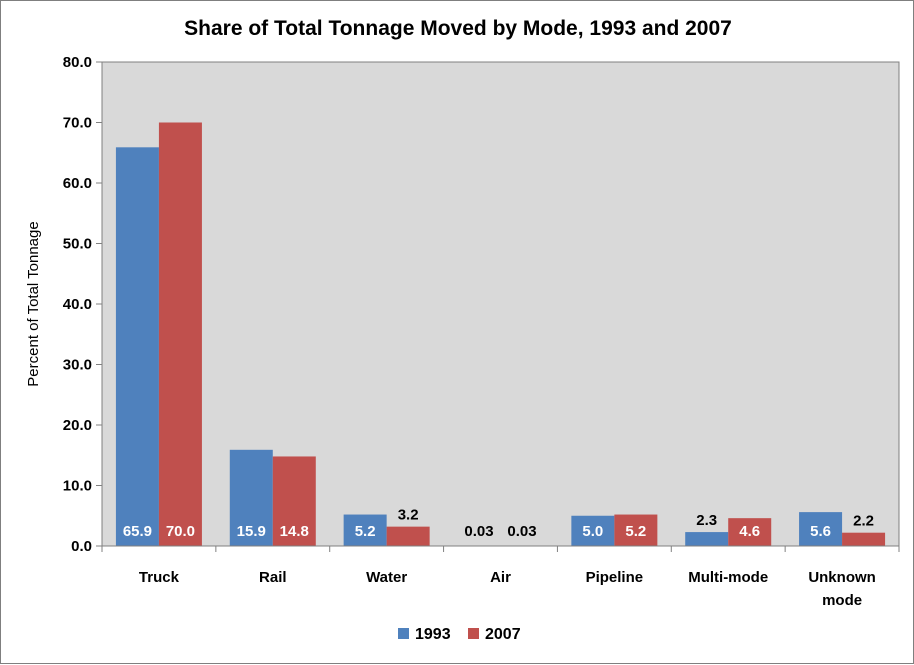  Describe the element at coordinates (863, 539) in the screenshot. I see `bar-2007-unknown-mode` at that location.